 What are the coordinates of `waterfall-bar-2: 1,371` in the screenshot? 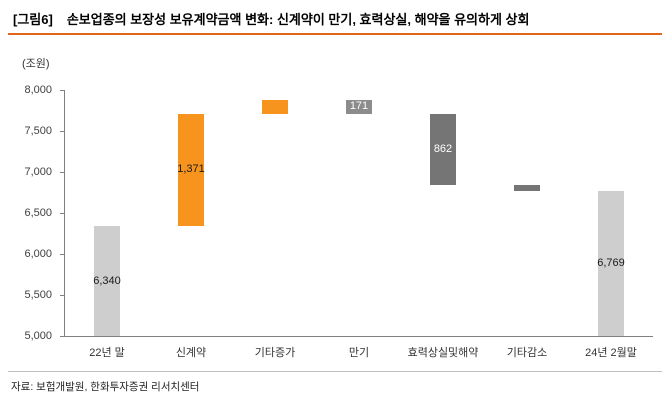 It's located at (191, 170).